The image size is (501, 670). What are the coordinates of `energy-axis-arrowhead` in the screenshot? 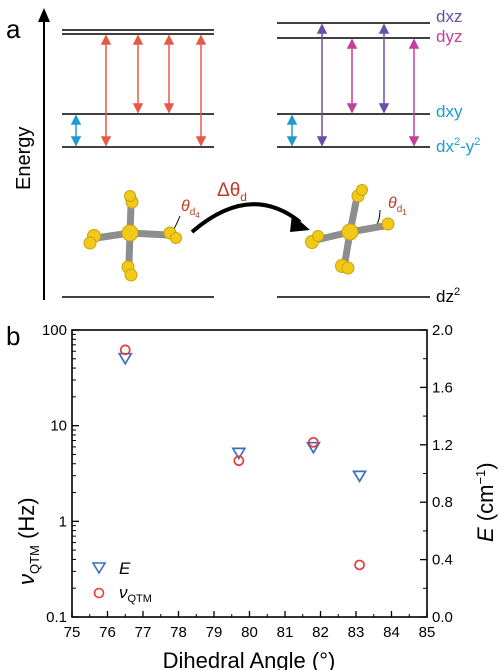 It's located at (44, 15).